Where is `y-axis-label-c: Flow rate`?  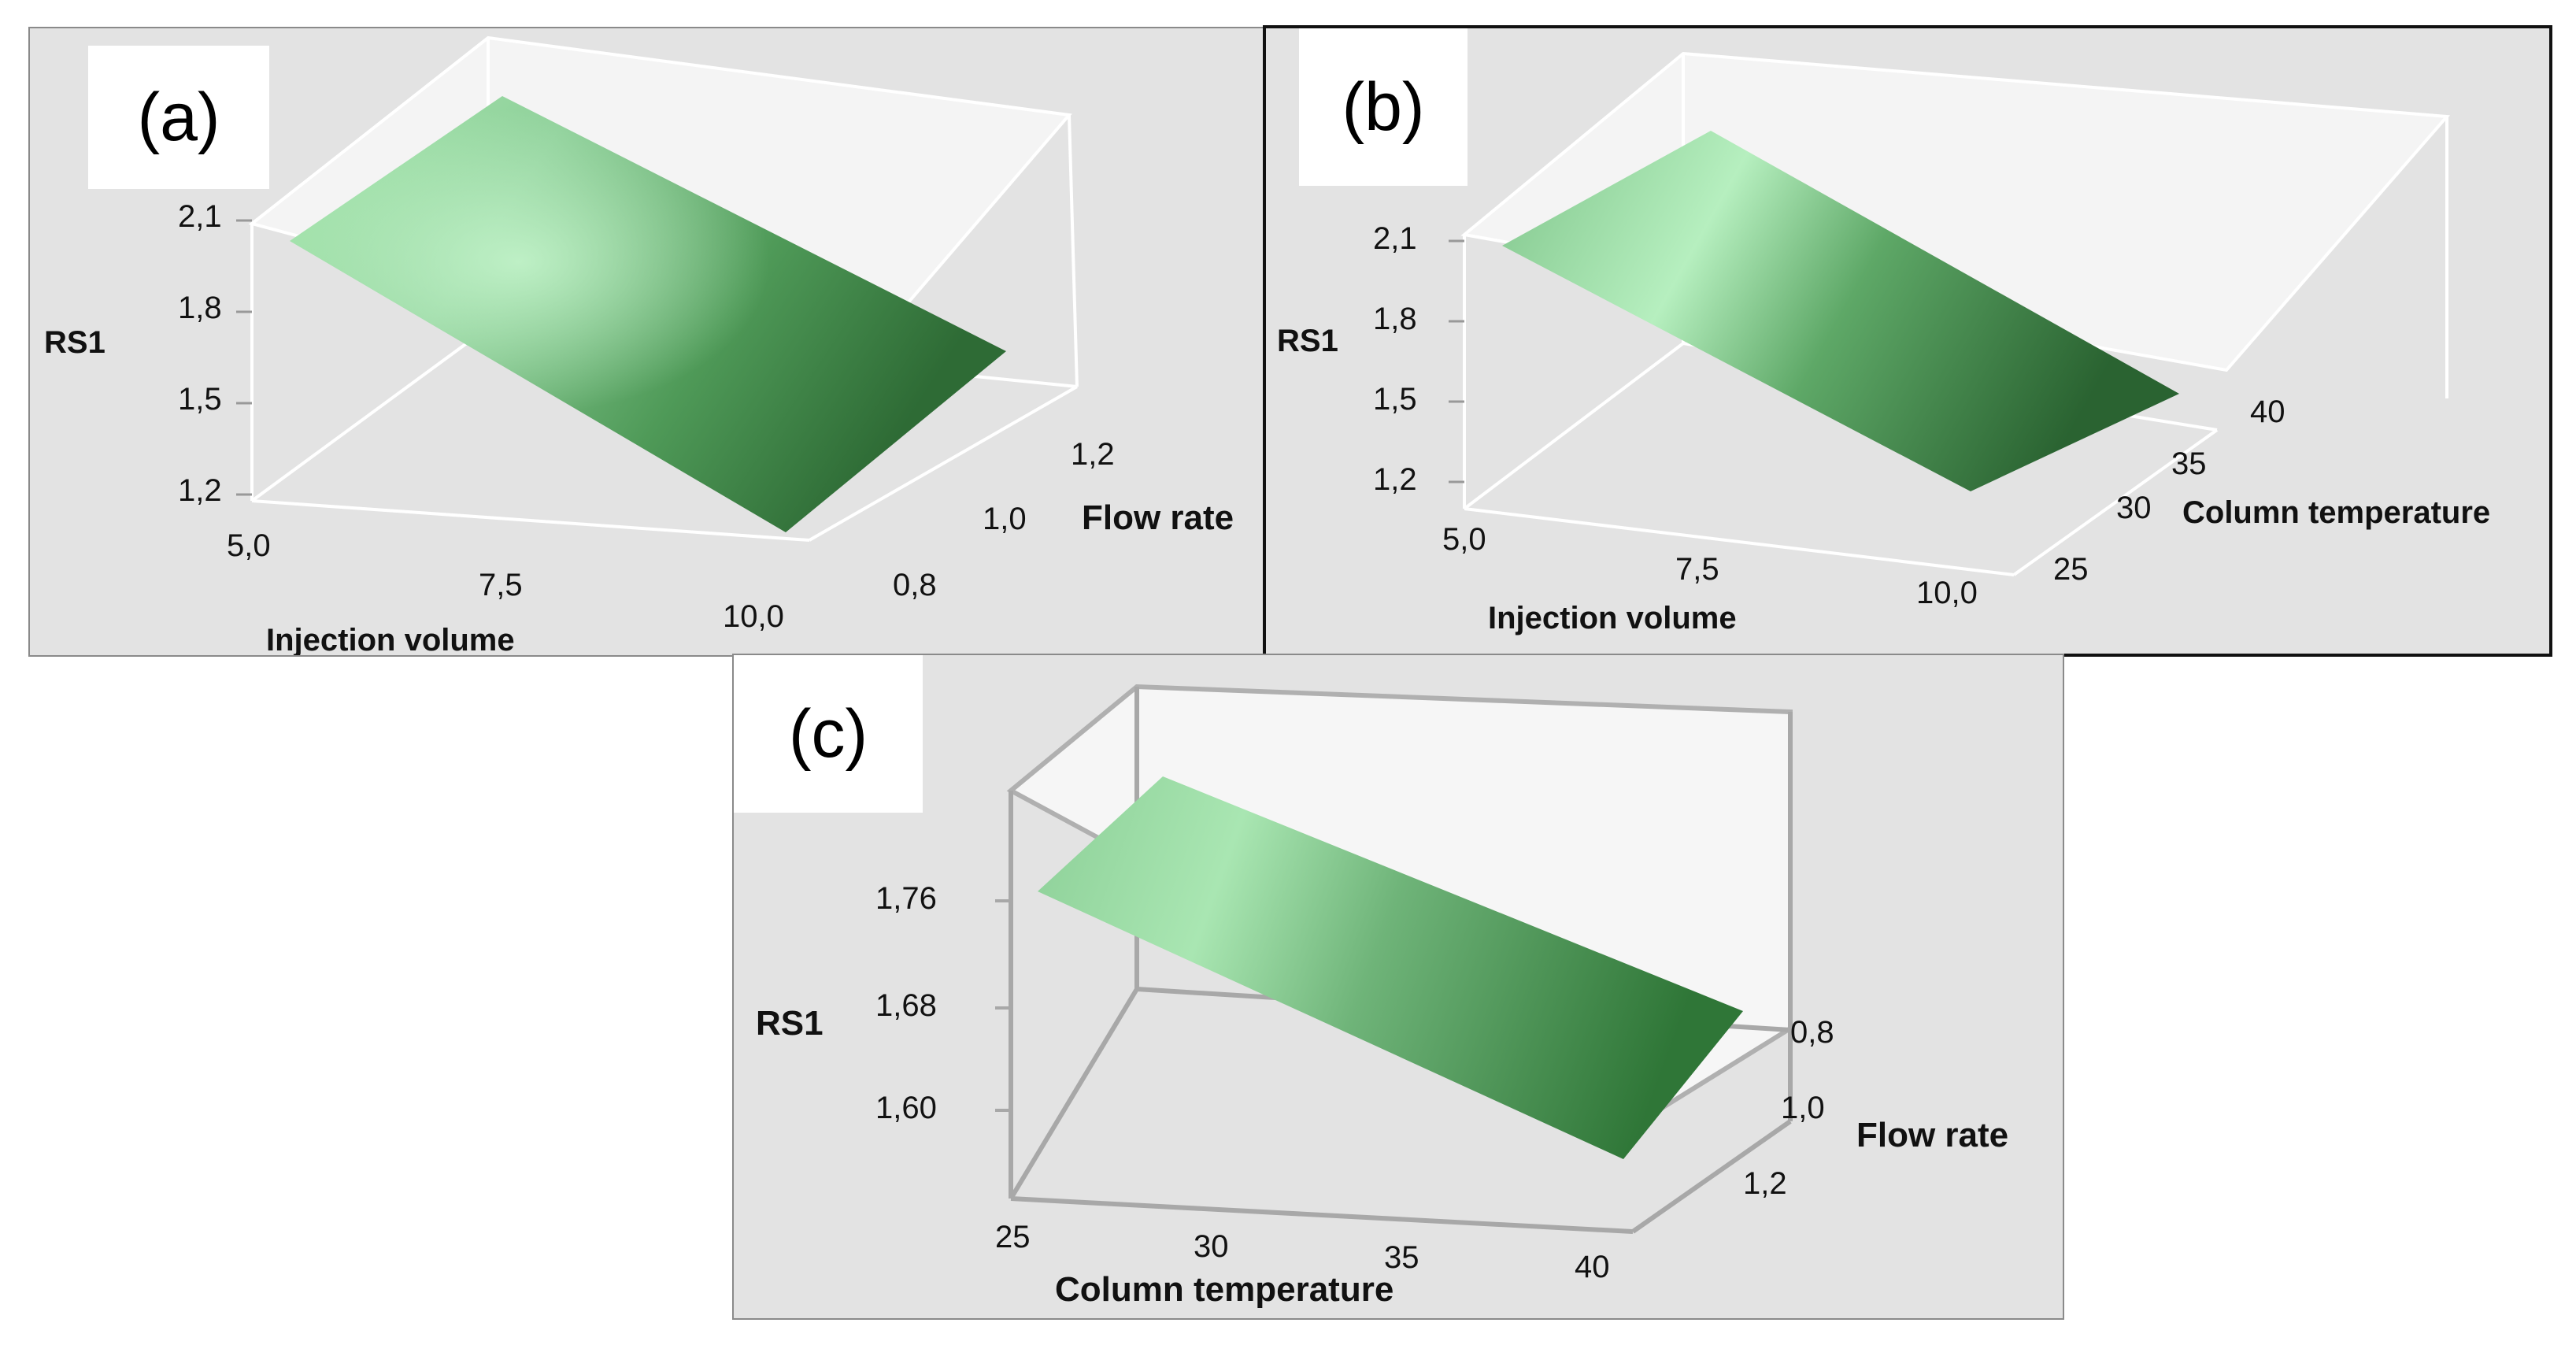
y-axis-label-c: Flow rate is located at coordinates (1932, 1135).